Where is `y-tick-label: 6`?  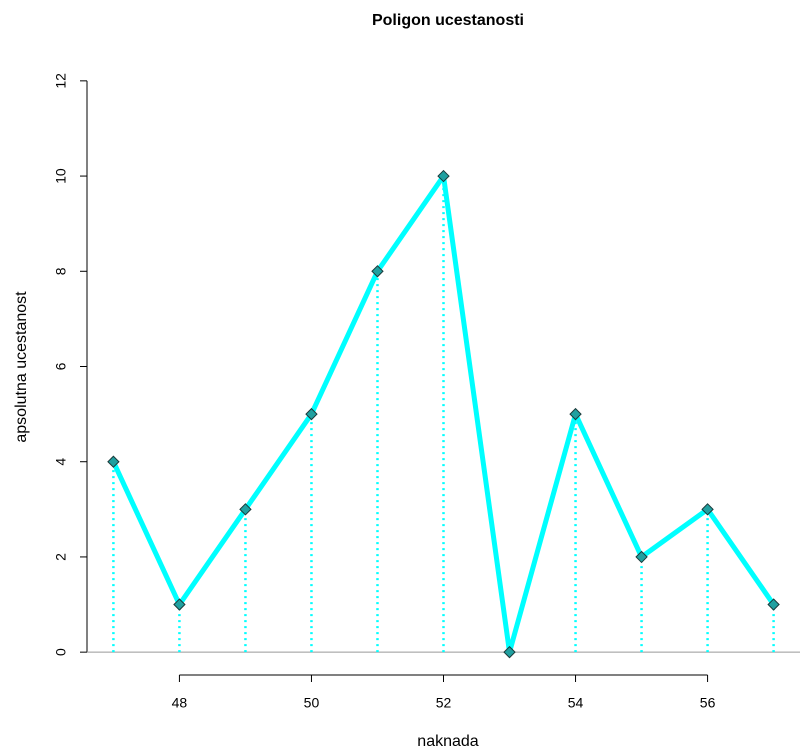
y-tick-label: 6 is located at coordinates (61, 366).